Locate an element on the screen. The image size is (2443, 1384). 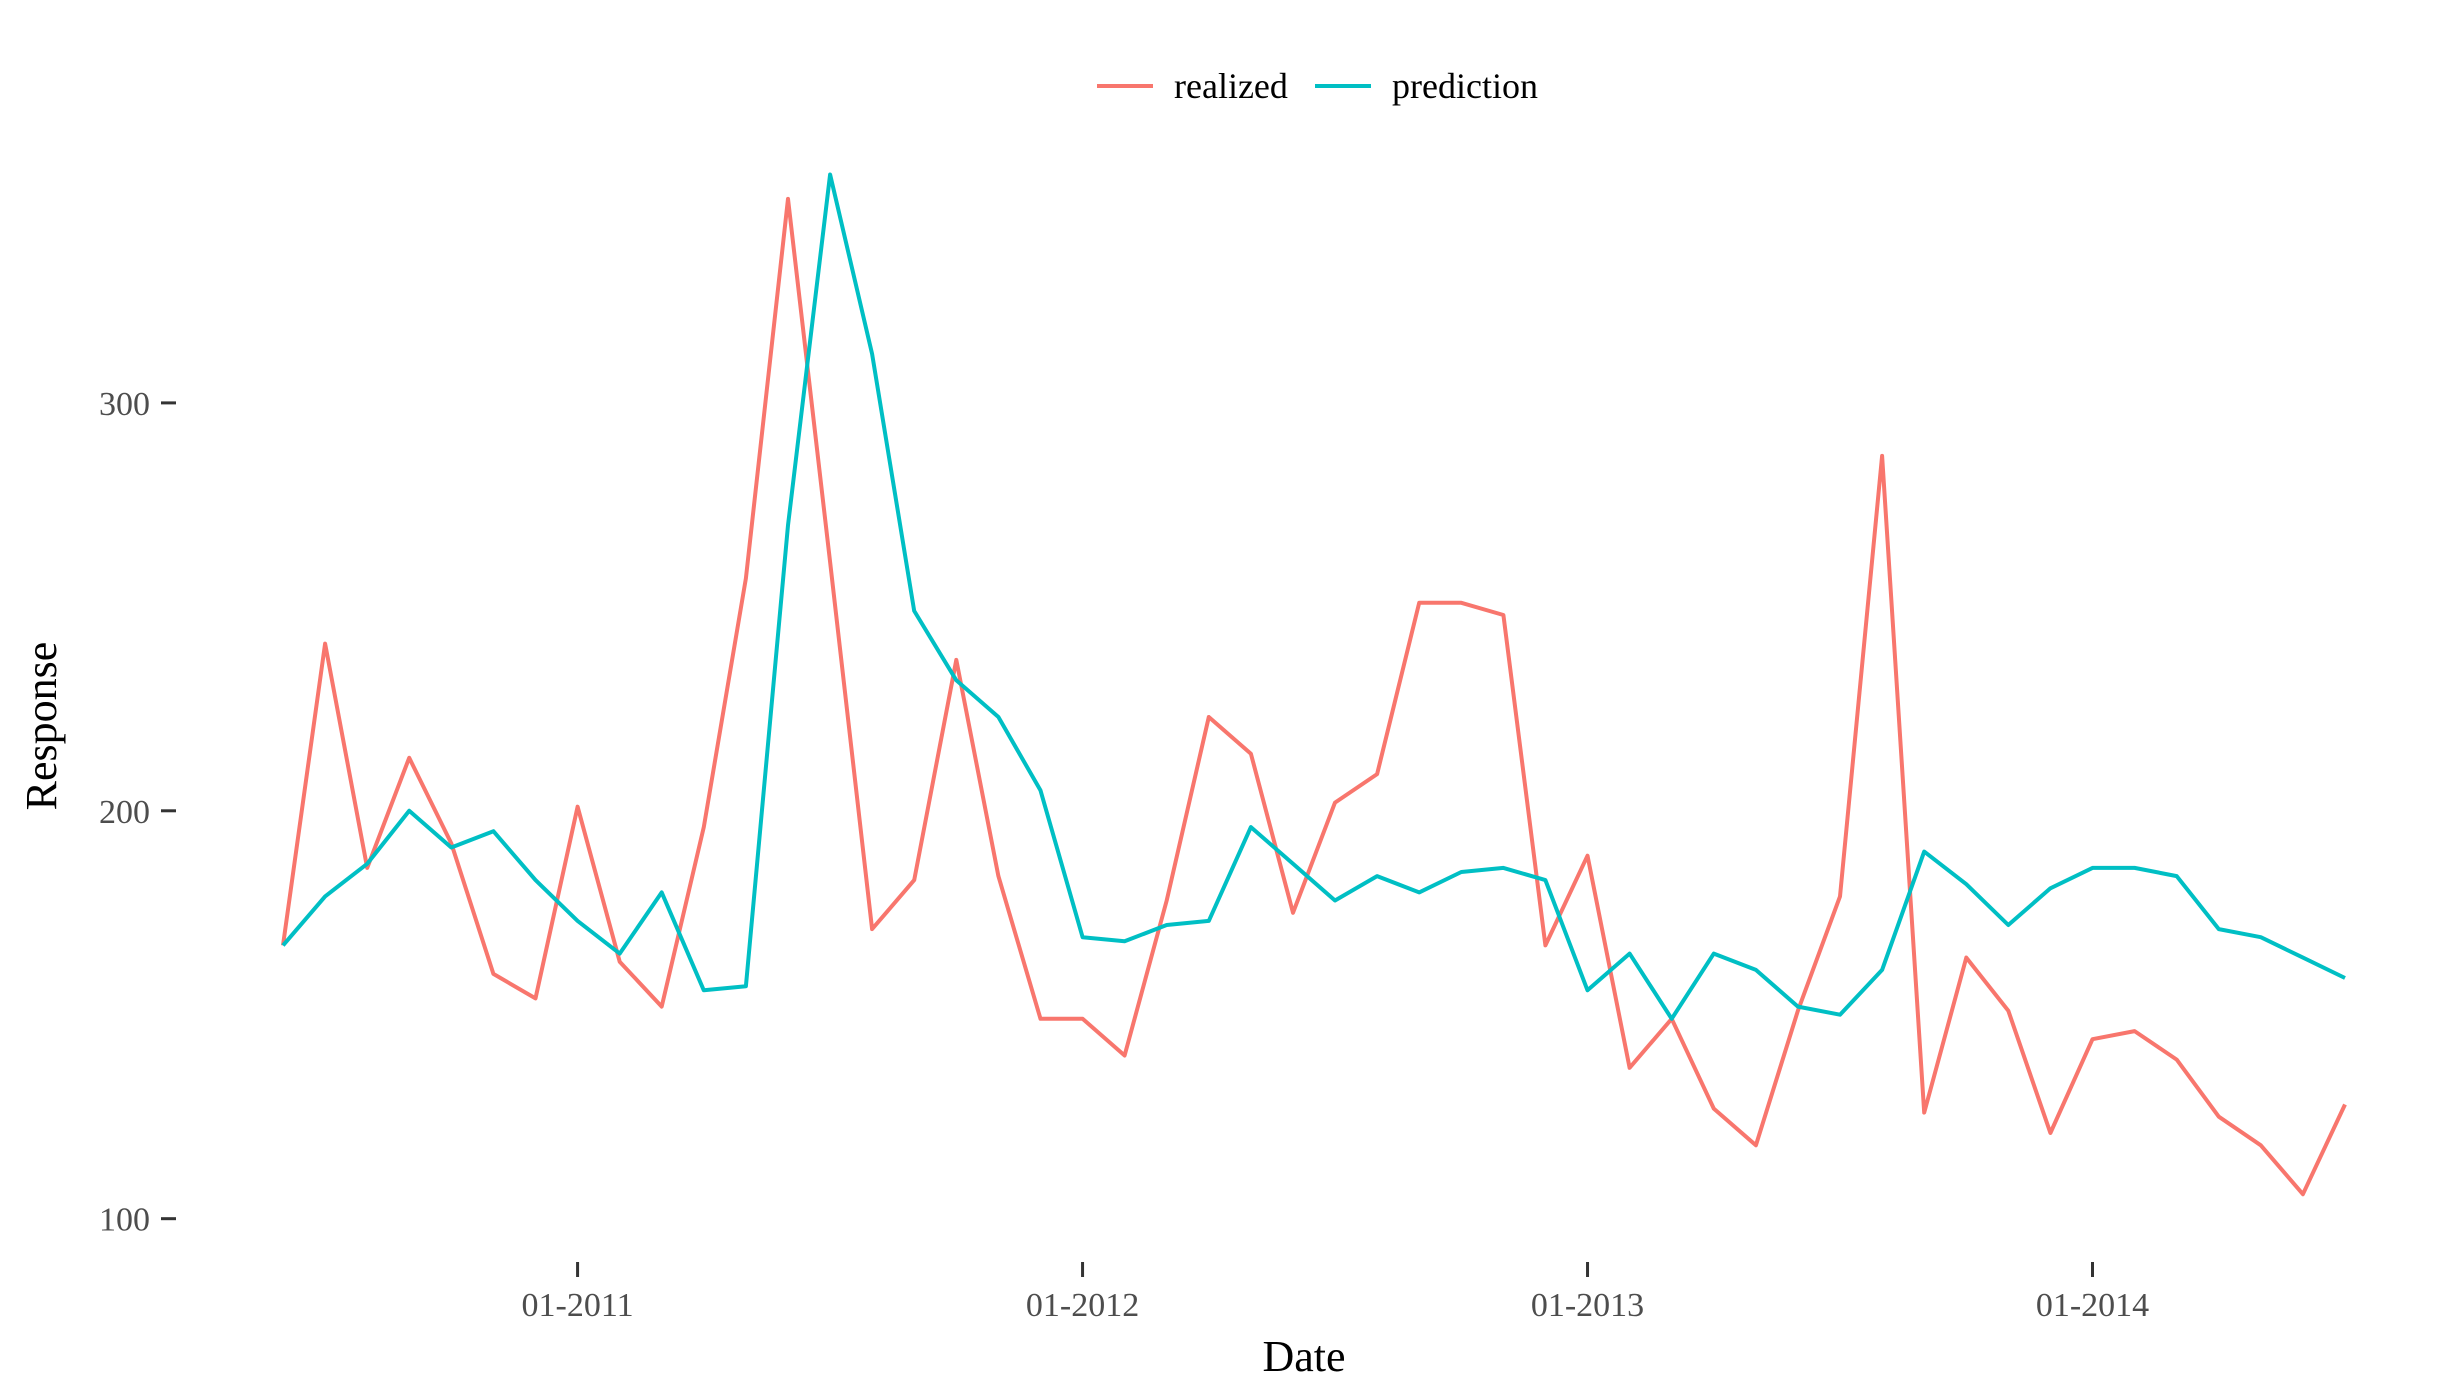
x-tick-label: 01-2014 is located at coordinates (2092, 1305).